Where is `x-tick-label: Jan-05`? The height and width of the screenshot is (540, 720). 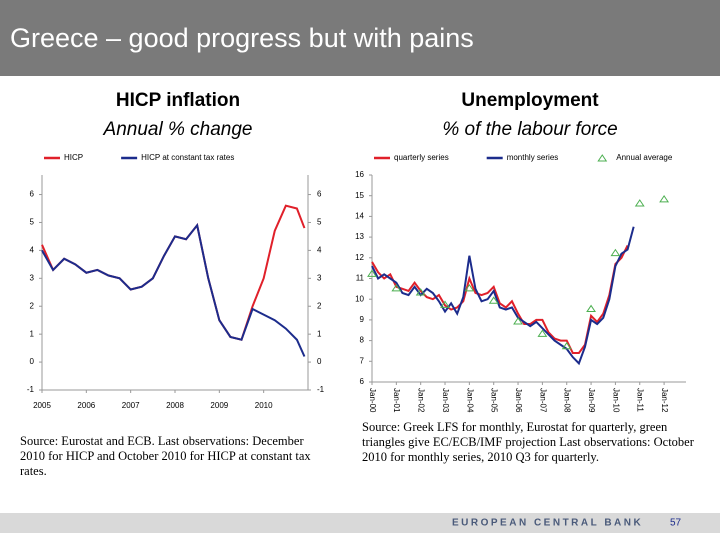
x-tick-label: Jan-05 is located at coordinates (494, 400).